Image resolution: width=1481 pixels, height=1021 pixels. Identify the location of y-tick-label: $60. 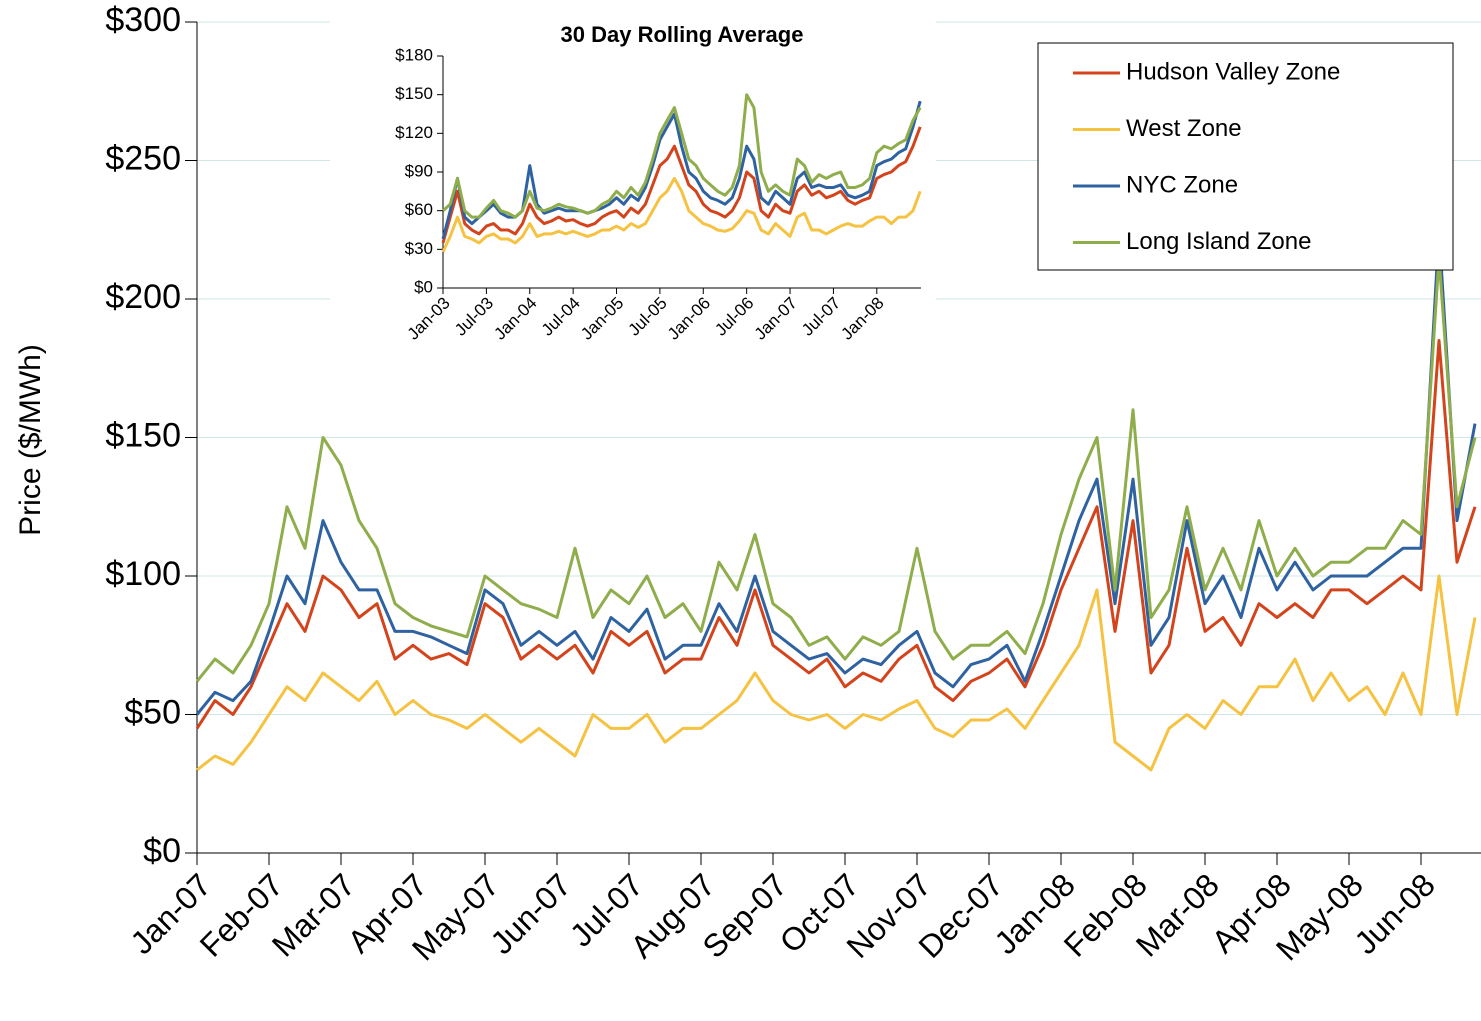
(419, 209).